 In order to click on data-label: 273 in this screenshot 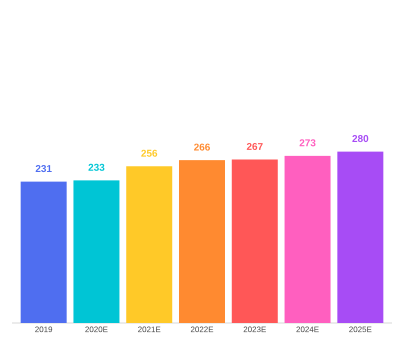, I will do `click(308, 142)`.